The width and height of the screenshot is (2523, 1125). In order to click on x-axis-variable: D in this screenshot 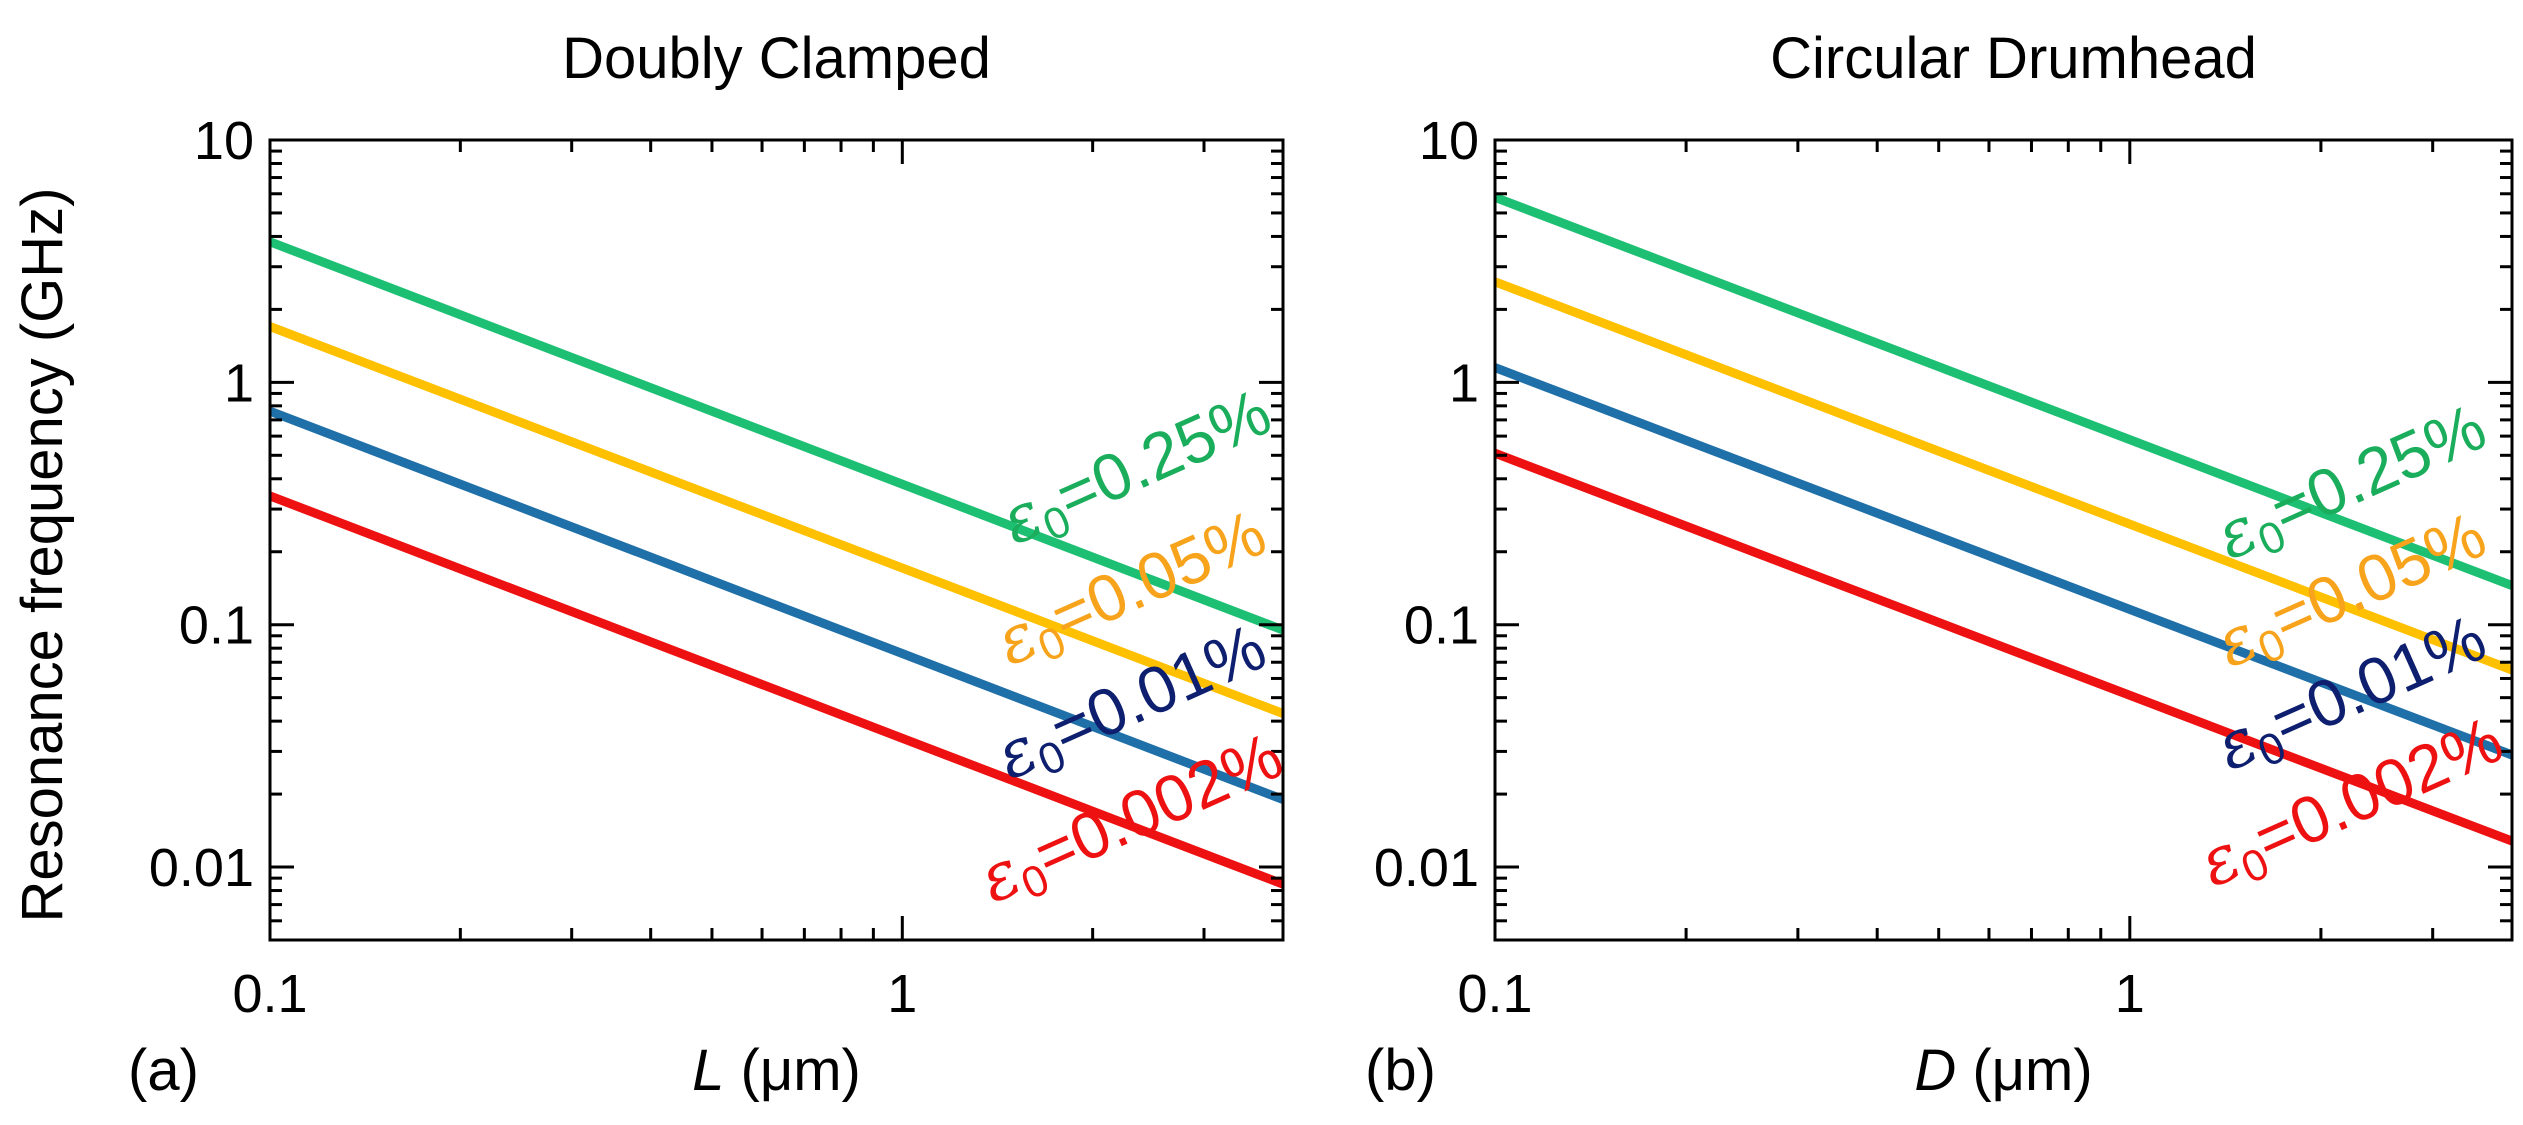, I will do `click(1935, 1070)`.